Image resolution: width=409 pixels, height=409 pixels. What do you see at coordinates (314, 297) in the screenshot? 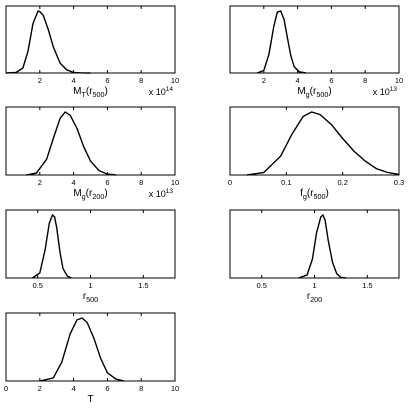
I see `x-axis-label: r200​` at bounding box center [314, 297].